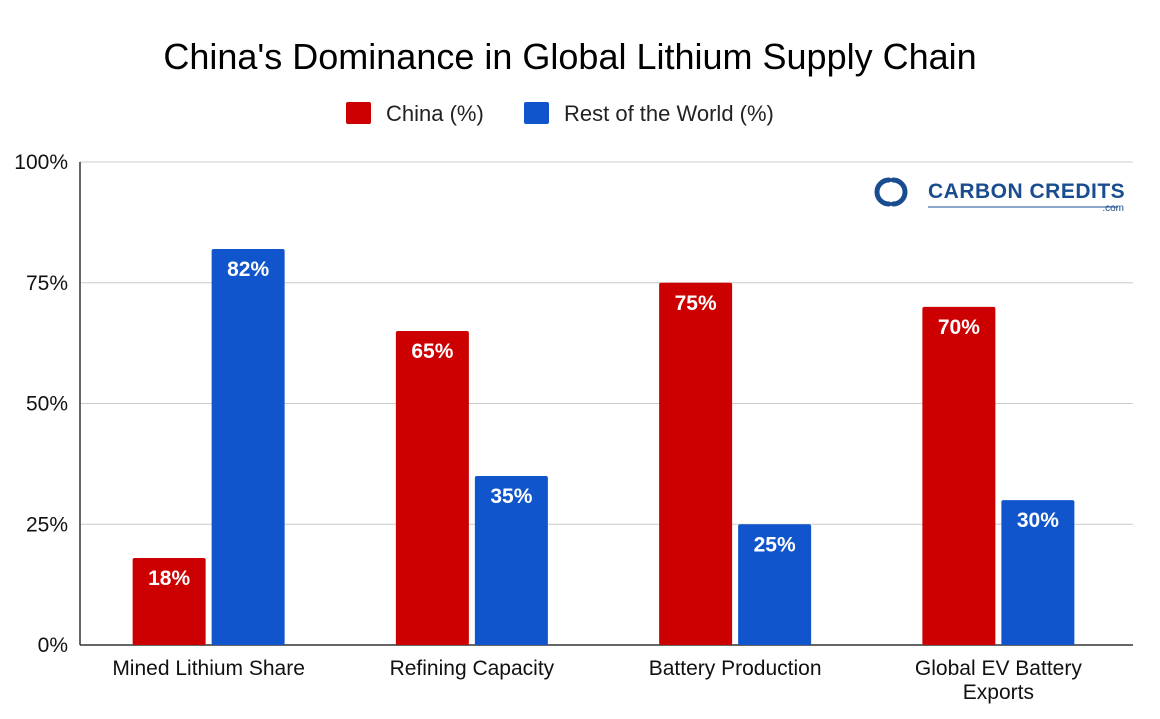 The width and height of the screenshot is (1160, 719). What do you see at coordinates (472, 668) in the screenshot?
I see `x-tick-label: Refining Capacity` at bounding box center [472, 668].